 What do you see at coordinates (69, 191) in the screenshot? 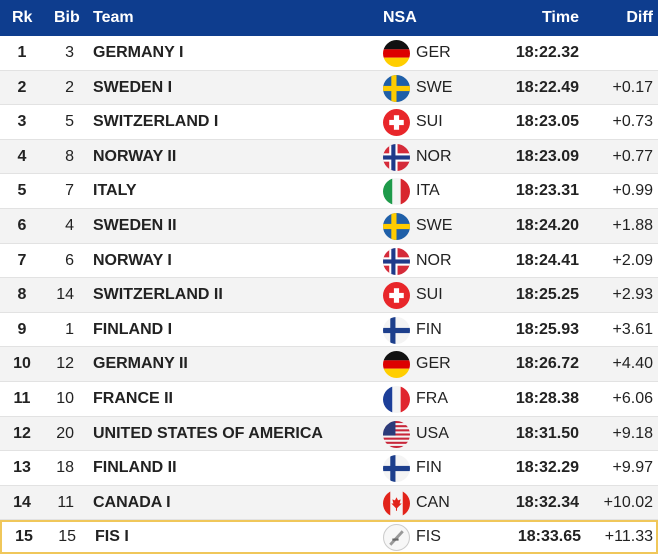
I see `bib: 7` at bounding box center [69, 191].